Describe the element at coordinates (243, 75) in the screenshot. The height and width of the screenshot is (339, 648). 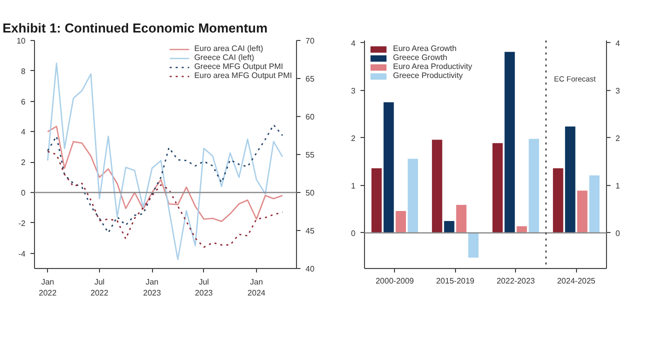
I see `legend-label: Euro area MFG Output PMI` at that location.